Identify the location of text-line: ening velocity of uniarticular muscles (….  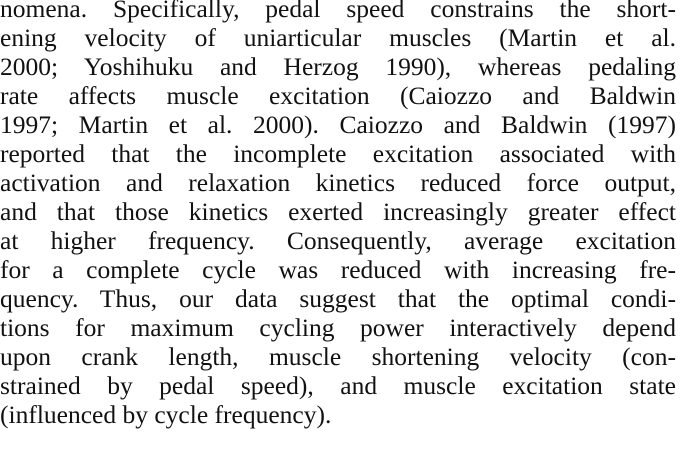
(338, 37).